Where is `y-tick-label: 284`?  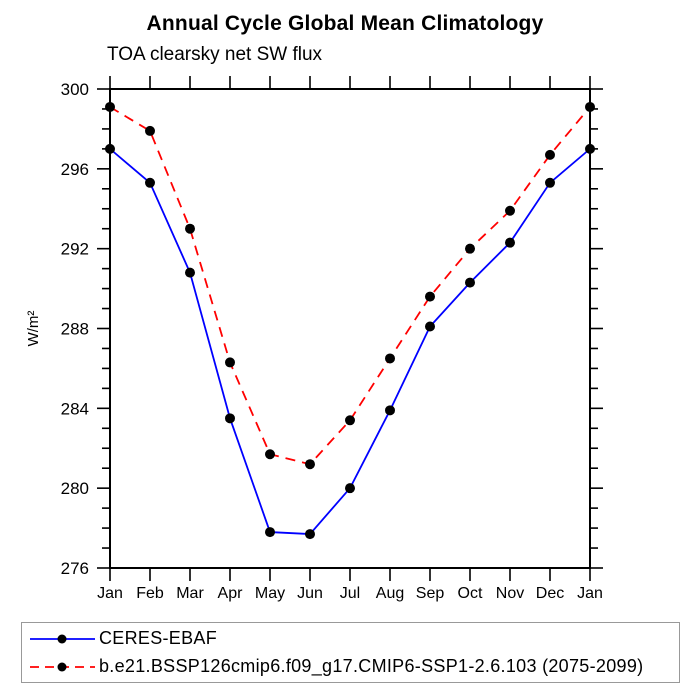
y-tick-label: 284 is located at coordinates (75, 408).